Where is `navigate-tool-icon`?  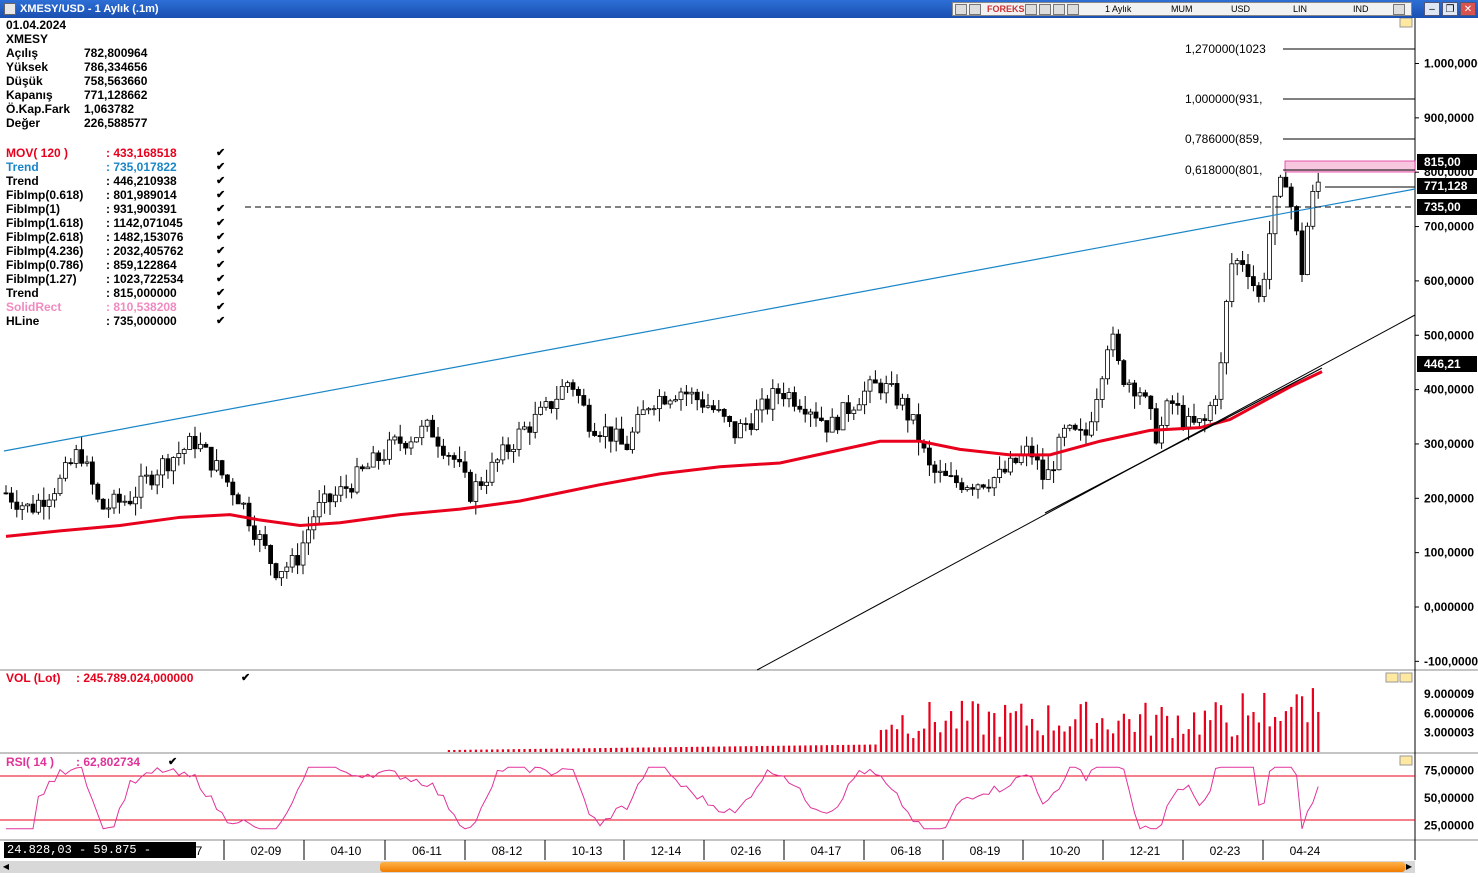
navigate-tool-icon is located at coordinates (1073, 9).